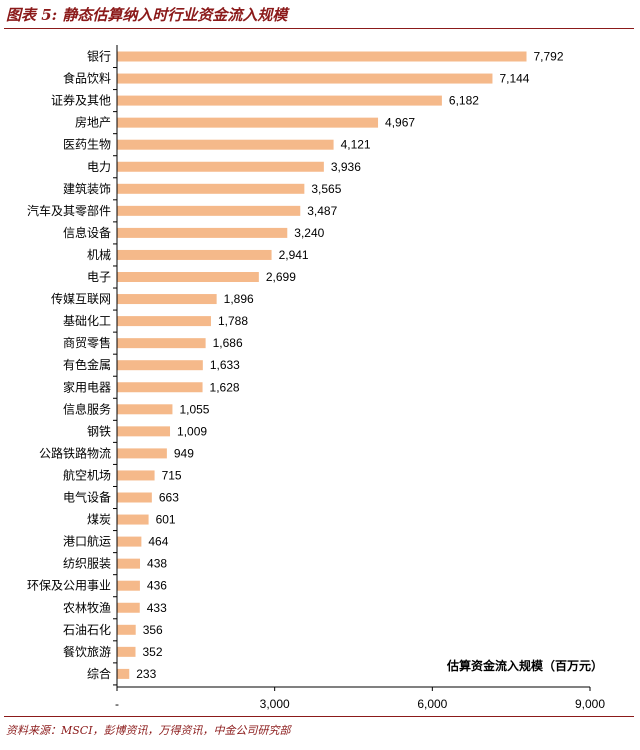  Describe the element at coordinates (158, 542) in the screenshot. I see `value-label: 464` at that location.